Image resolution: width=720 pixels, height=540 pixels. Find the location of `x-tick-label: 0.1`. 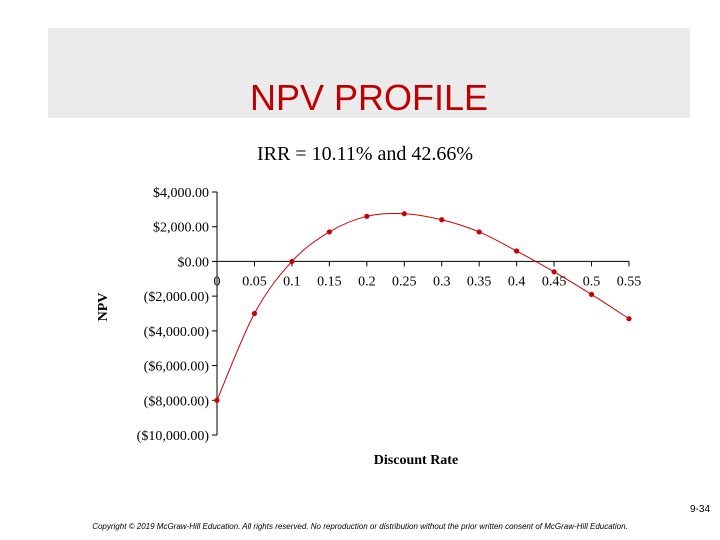

x-tick-label: 0.1 is located at coordinates (292, 281).